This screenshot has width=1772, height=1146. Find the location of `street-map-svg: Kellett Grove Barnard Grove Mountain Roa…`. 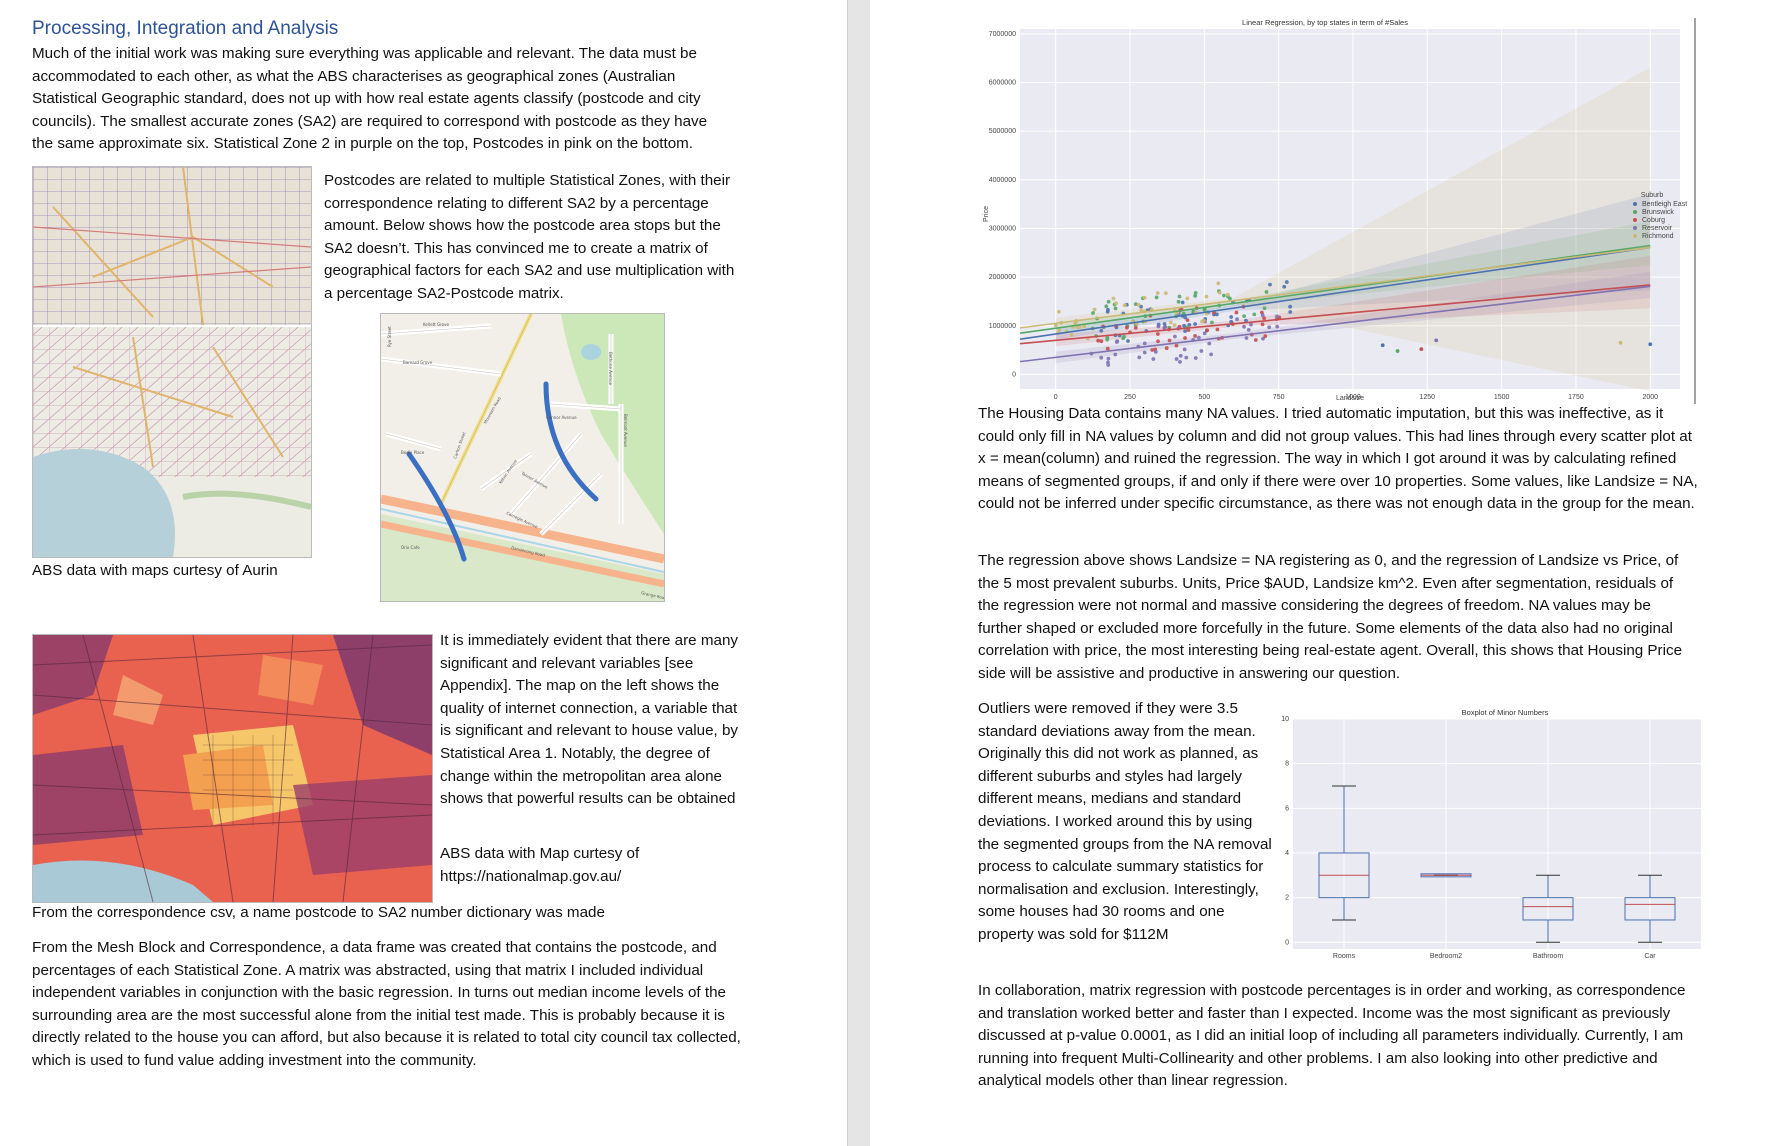

street-map-svg: Kellett Grove Barnard Grove Mountain Roa… is located at coordinates (522, 457).